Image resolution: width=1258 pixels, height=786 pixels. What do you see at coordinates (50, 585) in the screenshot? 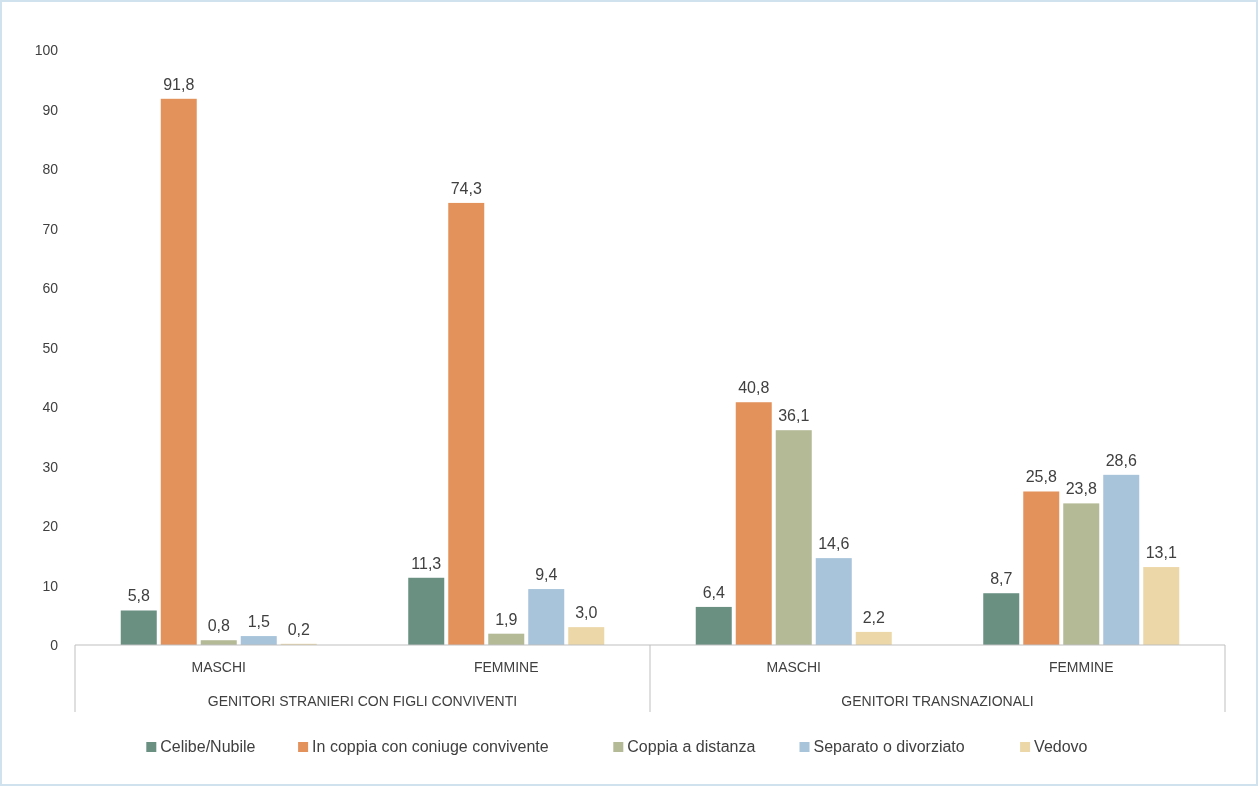
I see `y-tick-label: 10` at bounding box center [50, 585].